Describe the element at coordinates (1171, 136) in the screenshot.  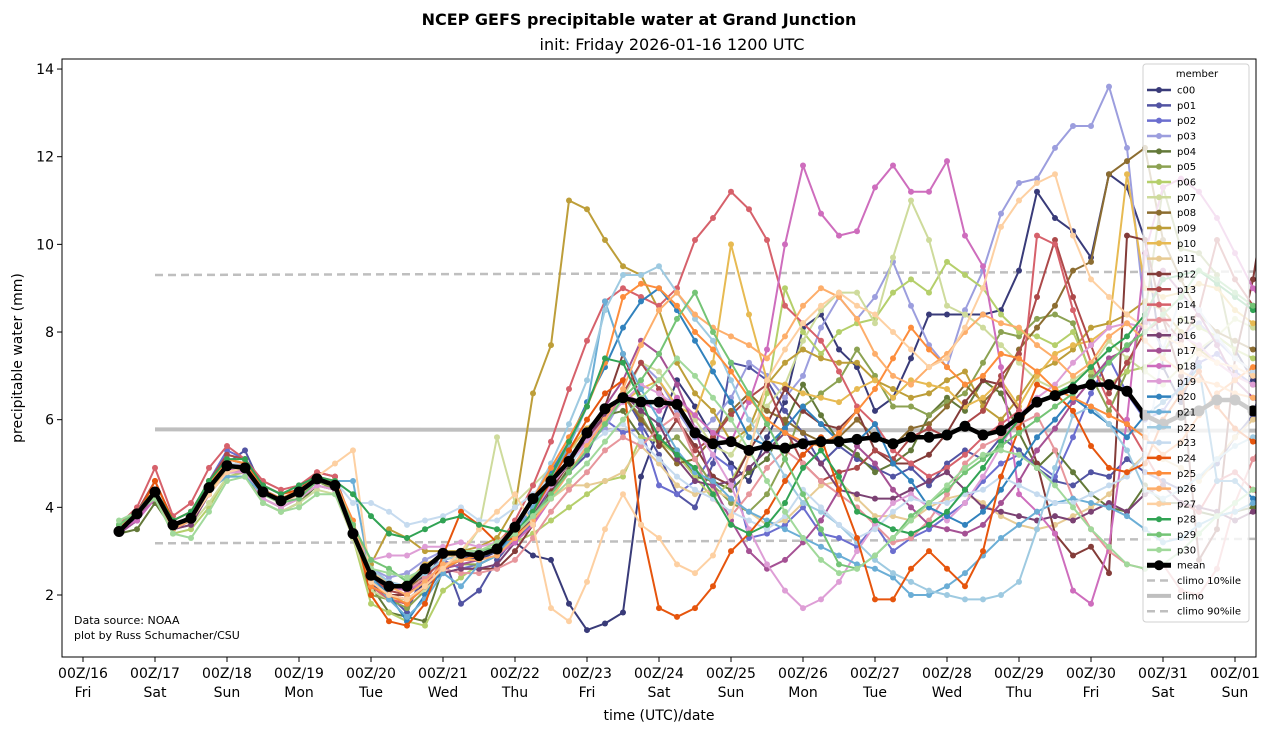
I see `legend-item-p03: p03` at that location.